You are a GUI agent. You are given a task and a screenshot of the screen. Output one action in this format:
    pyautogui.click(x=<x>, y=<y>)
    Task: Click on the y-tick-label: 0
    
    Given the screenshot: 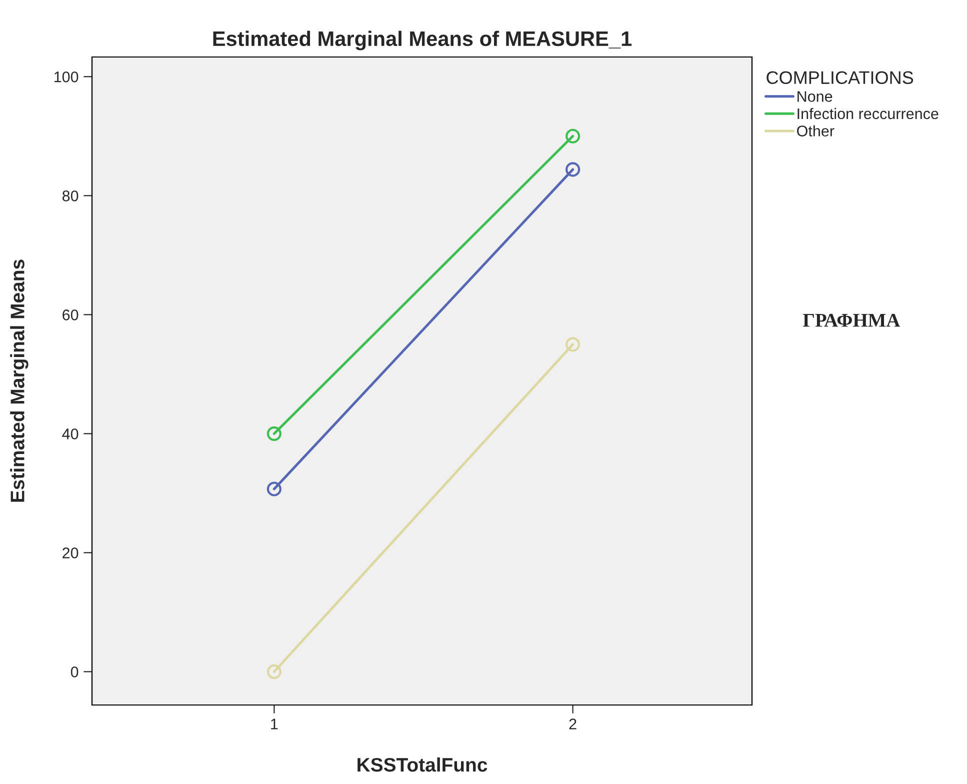 What is the action you would take?
    pyautogui.click(x=74, y=672)
    